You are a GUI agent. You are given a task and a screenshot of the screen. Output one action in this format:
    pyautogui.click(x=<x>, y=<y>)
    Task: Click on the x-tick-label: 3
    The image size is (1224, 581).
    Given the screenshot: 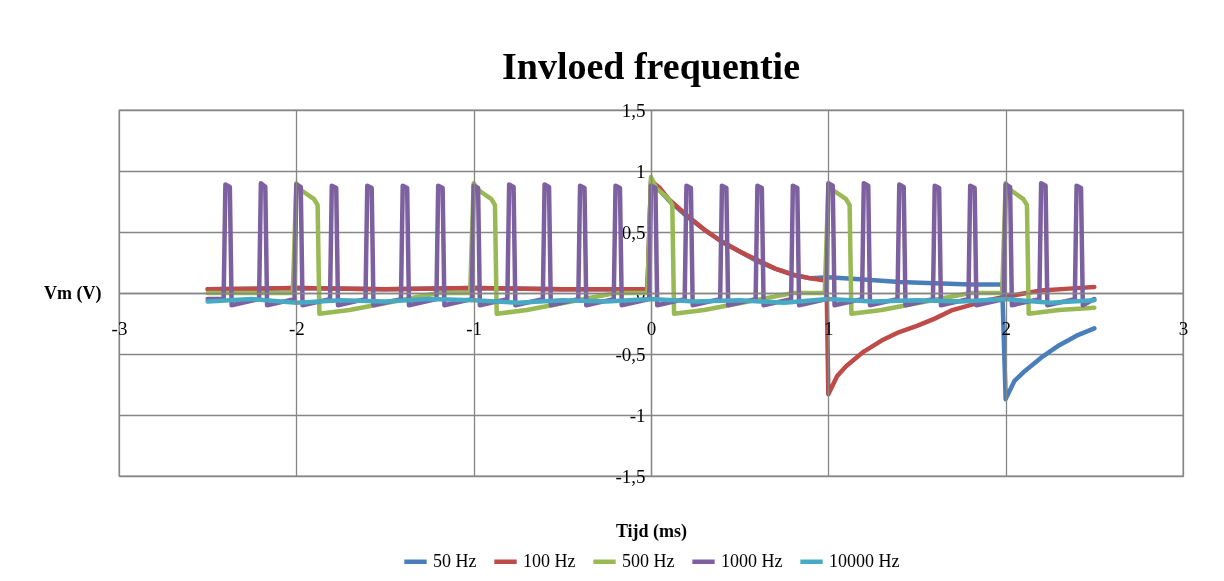 What is the action you would take?
    pyautogui.click(x=1183, y=328)
    